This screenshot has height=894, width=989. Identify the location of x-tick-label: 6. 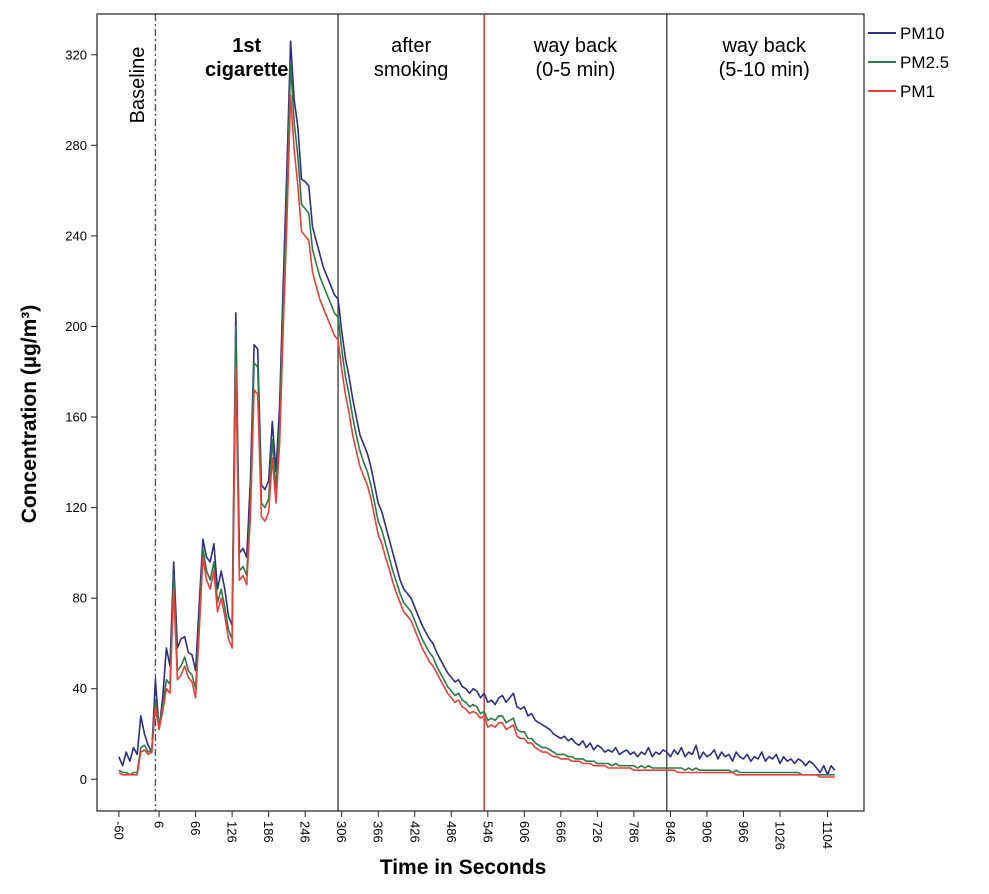
(159, 824).